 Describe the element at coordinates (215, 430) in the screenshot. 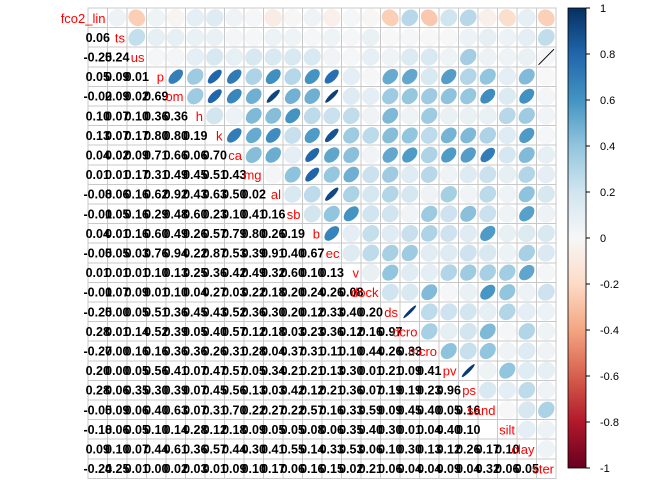

I see `corr-coefficient: 0.12` at that location.